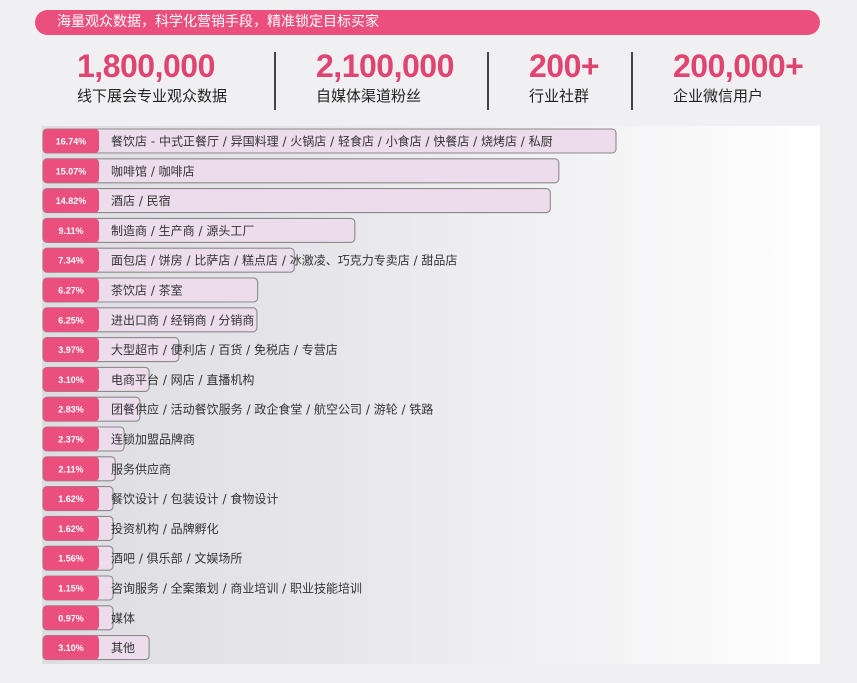  What do you see at coordinates (153, 170) in the screenshot?
I see `category-label: 咖啡馆 / 咖啡店` at bounding box center [153, 170].